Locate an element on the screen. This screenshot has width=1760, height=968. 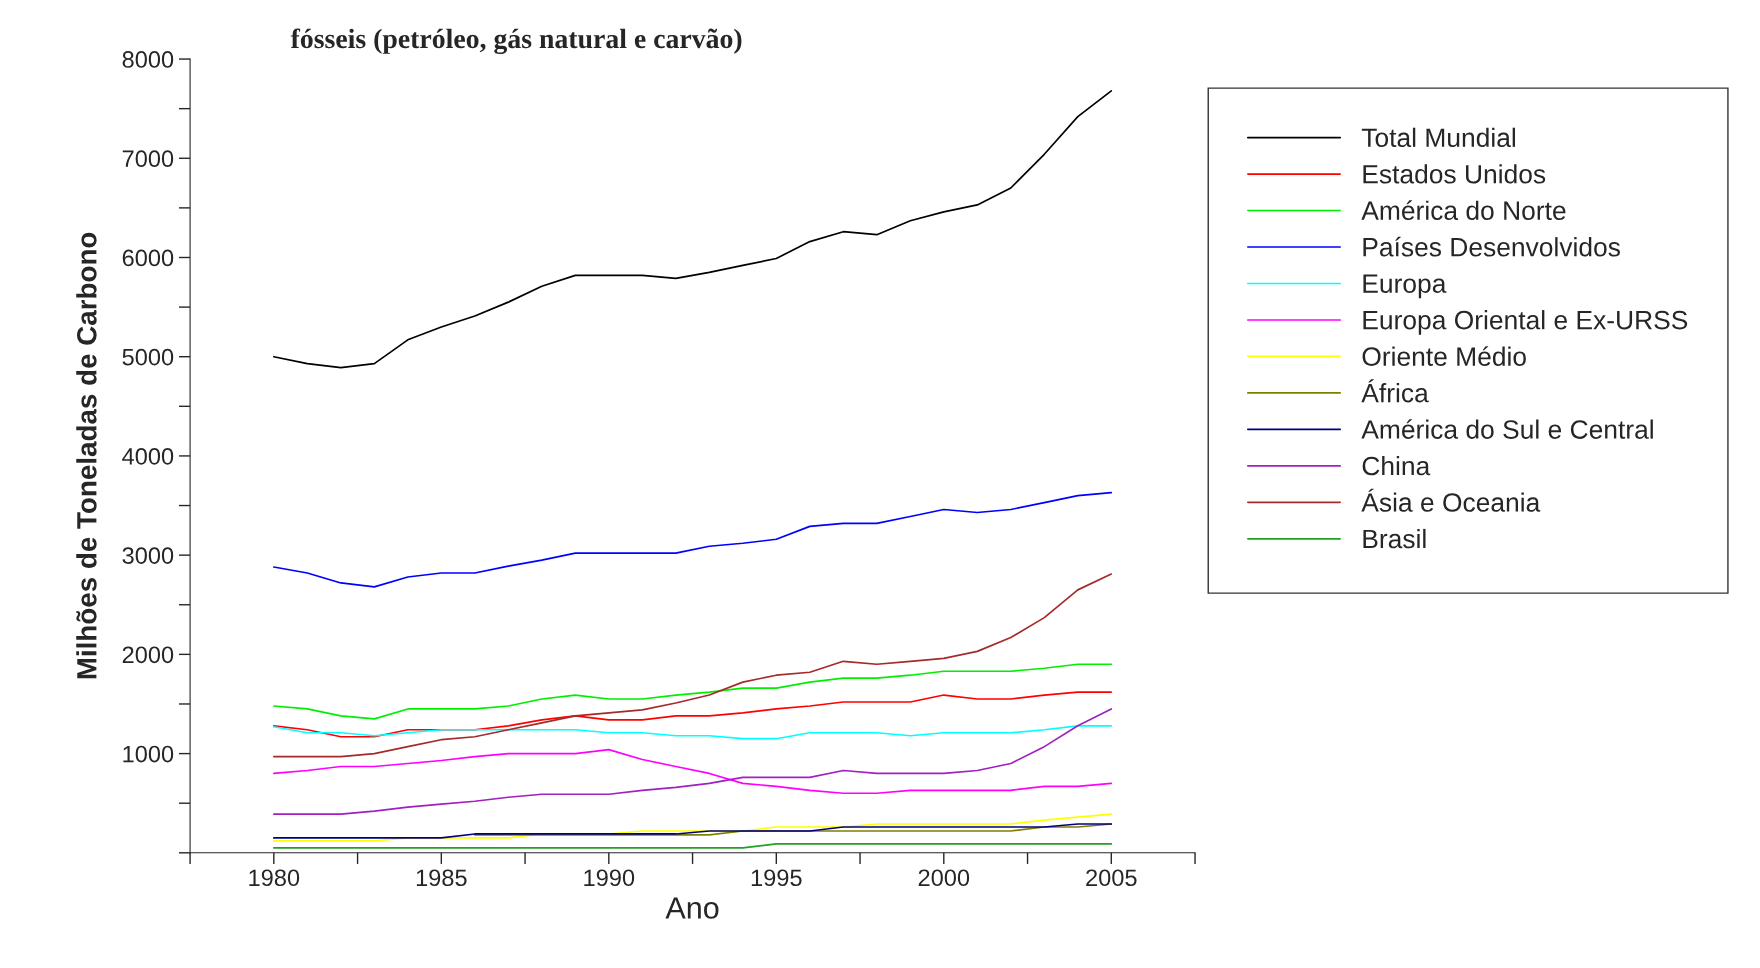
y-axis-title: Milhões de Toneladas de Carbono is located at coordinates (86, 455).